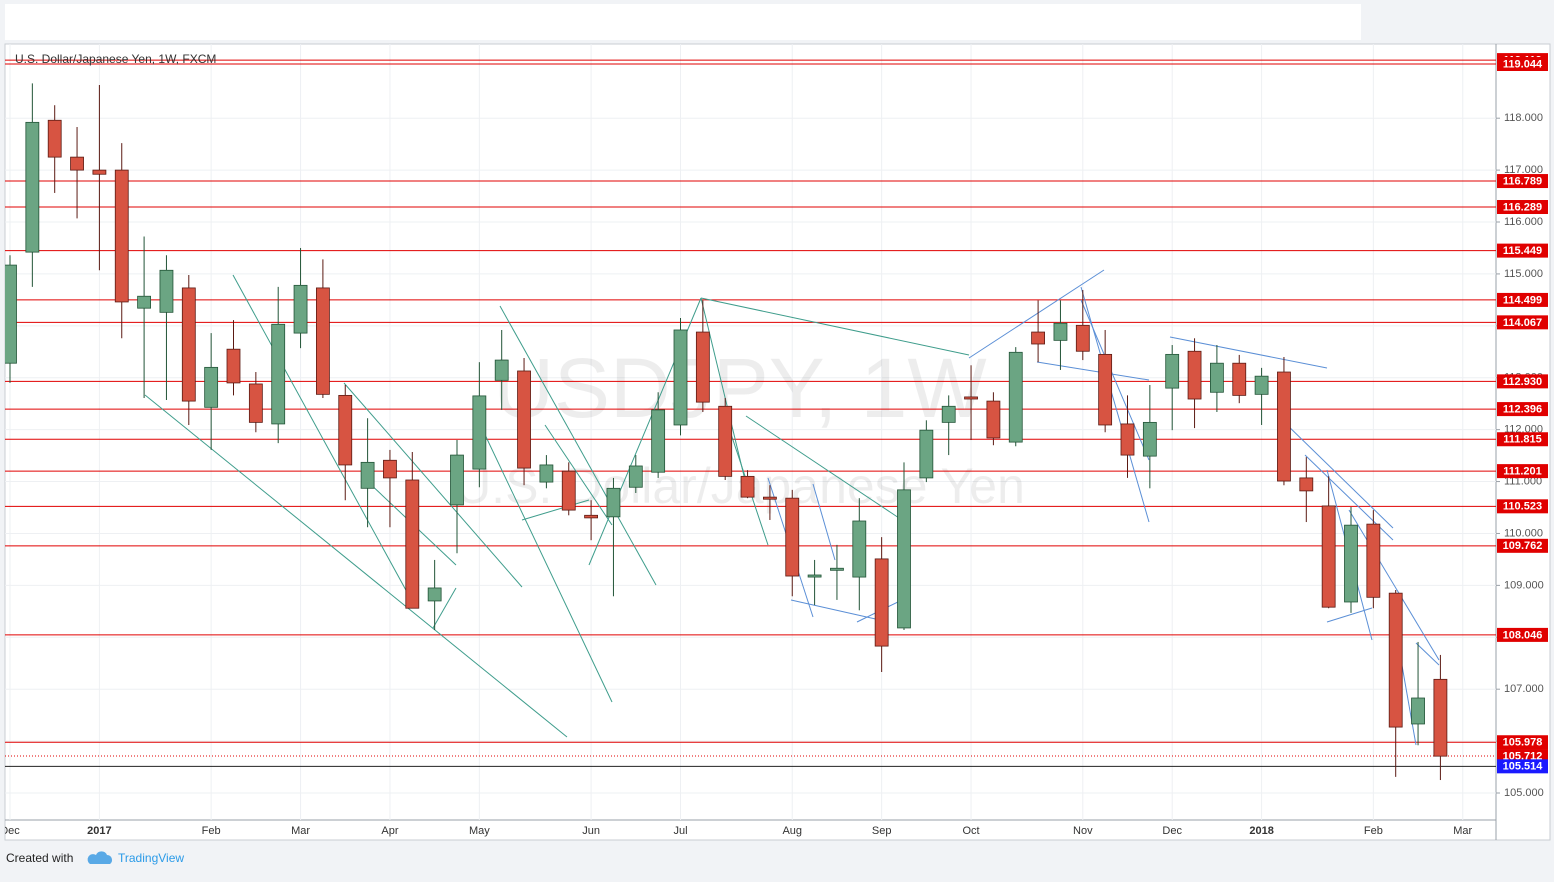  What do you see at coordinates (1523, 222) in the screenshot?
I see `y-tick-label: 116.000` at bounding box center [1523, 222].